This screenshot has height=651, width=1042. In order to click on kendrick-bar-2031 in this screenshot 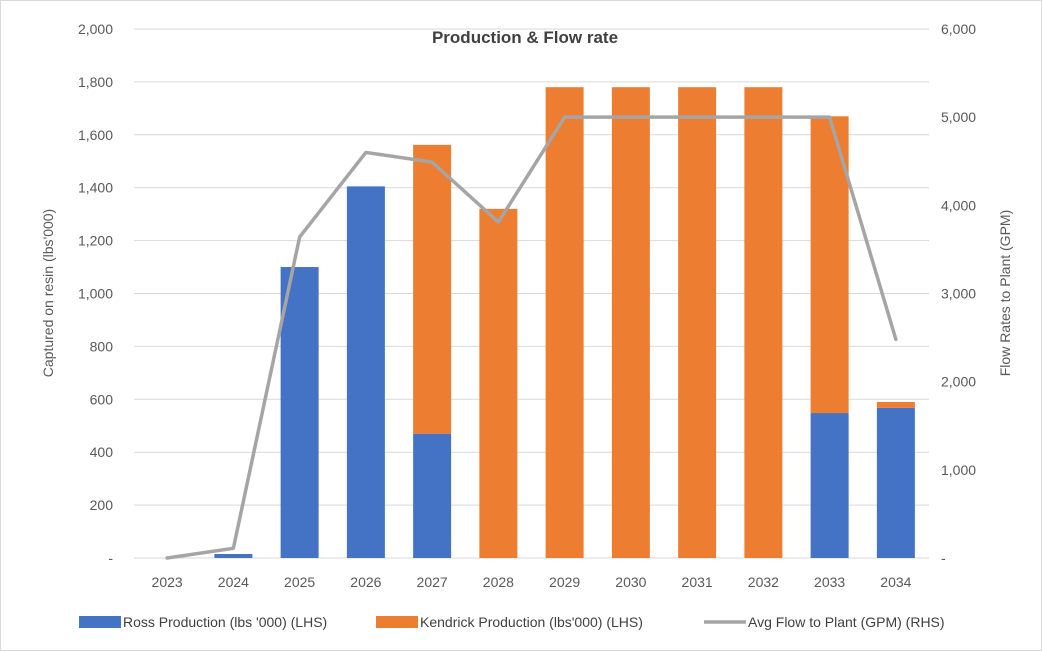, I will do `click(697, 322)`.